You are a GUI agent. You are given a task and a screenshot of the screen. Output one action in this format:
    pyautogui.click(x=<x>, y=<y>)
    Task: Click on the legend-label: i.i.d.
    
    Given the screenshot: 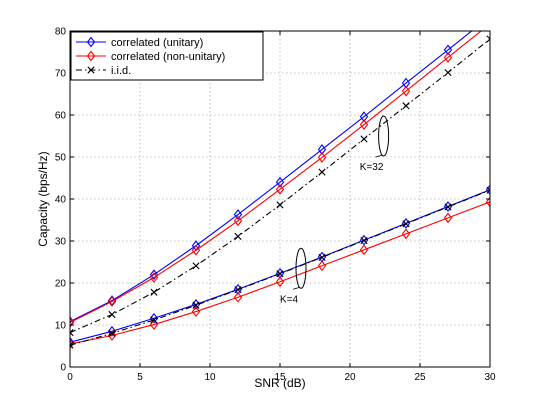 What is the action you would take?
    pyautogui.click(x=121, y=71)
    